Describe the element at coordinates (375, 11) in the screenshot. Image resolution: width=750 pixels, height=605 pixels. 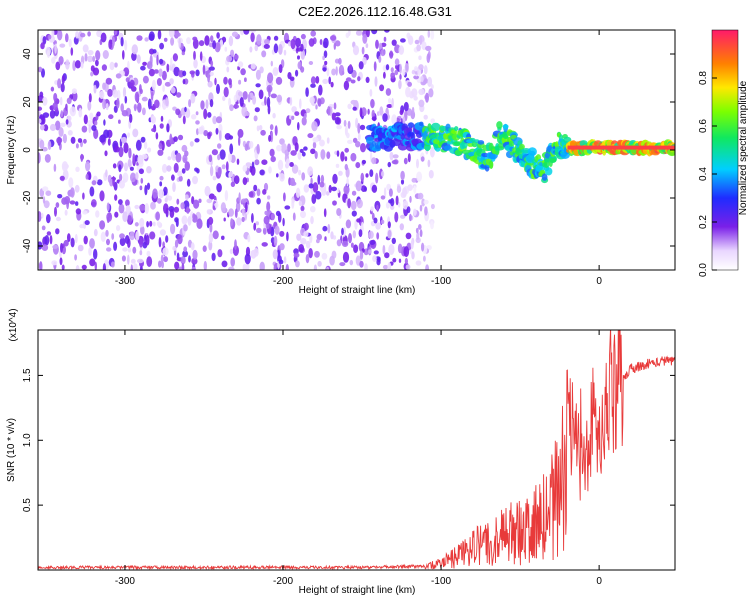
I see `figure-title: C2E2.2026.112.16.48.G31` at that location.